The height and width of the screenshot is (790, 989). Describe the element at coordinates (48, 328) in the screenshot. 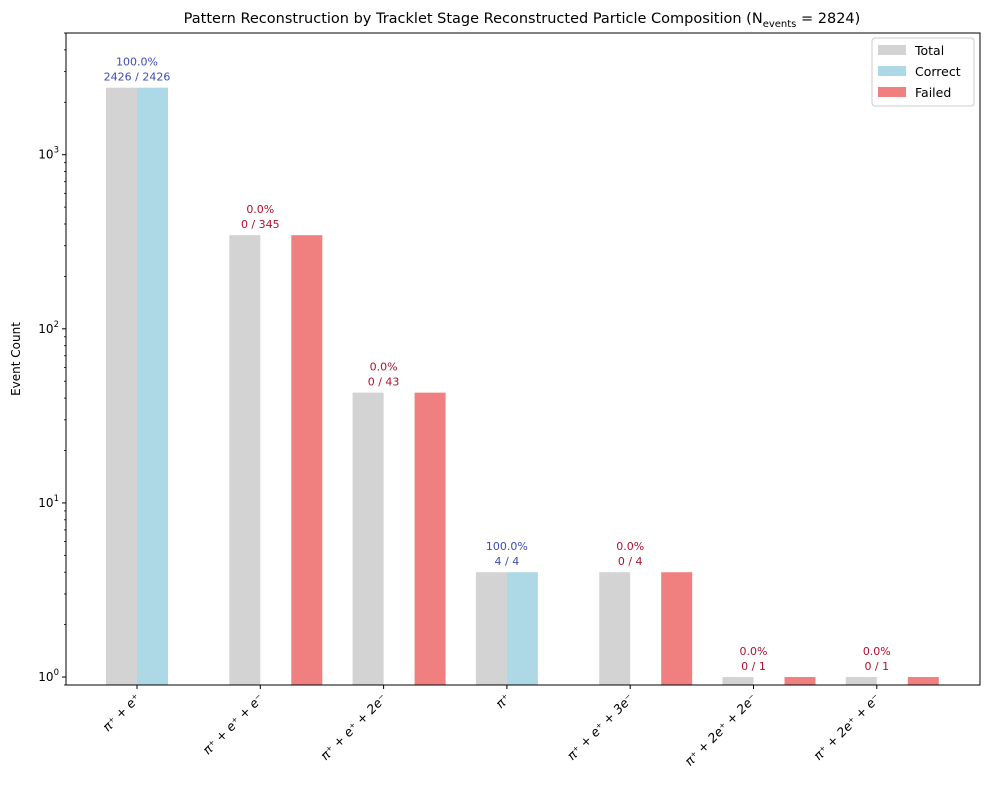

I see `y-tick-label: 10²` at that location.